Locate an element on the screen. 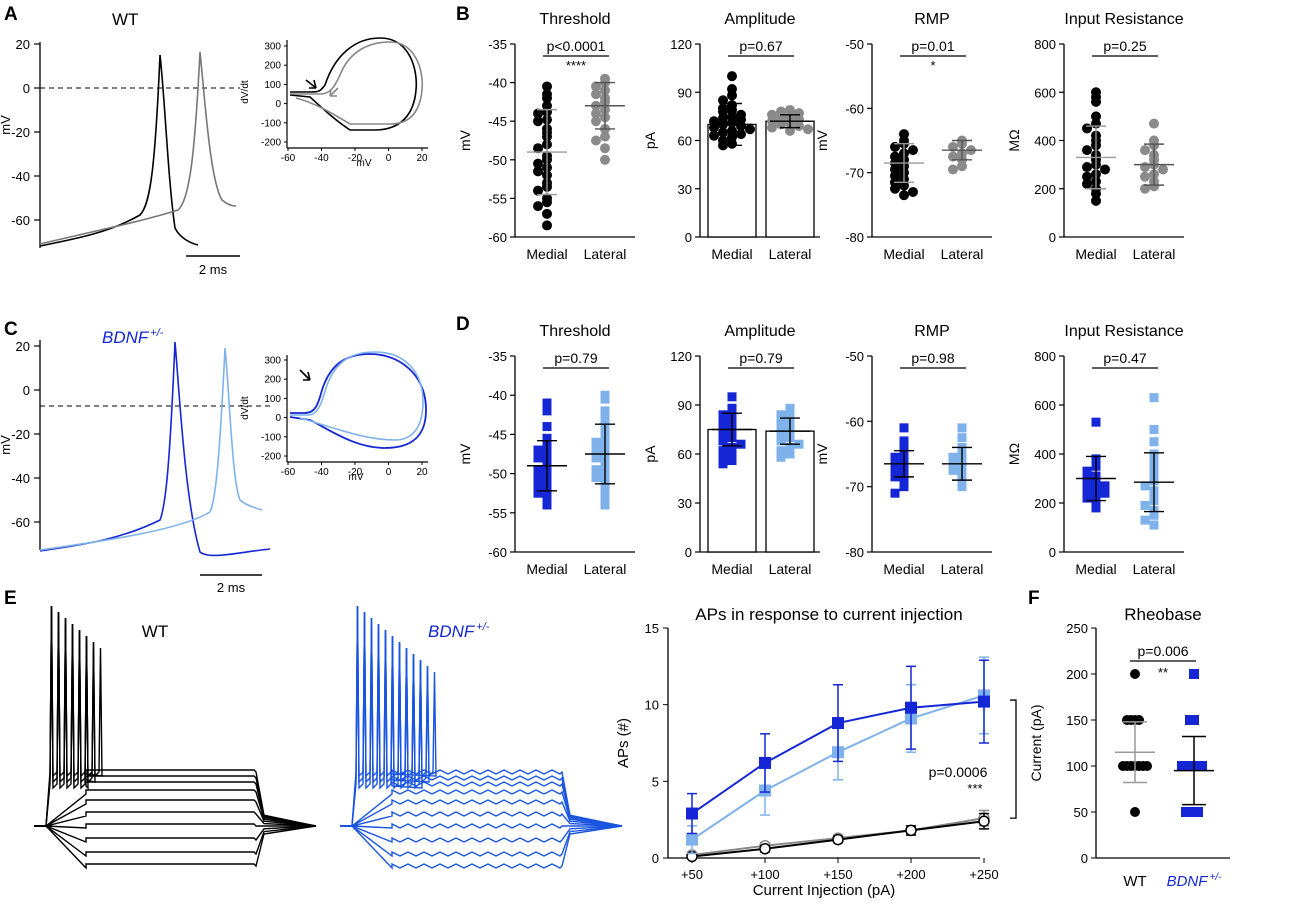  y-tick-label: 30 is located at coordinates (685, 189).